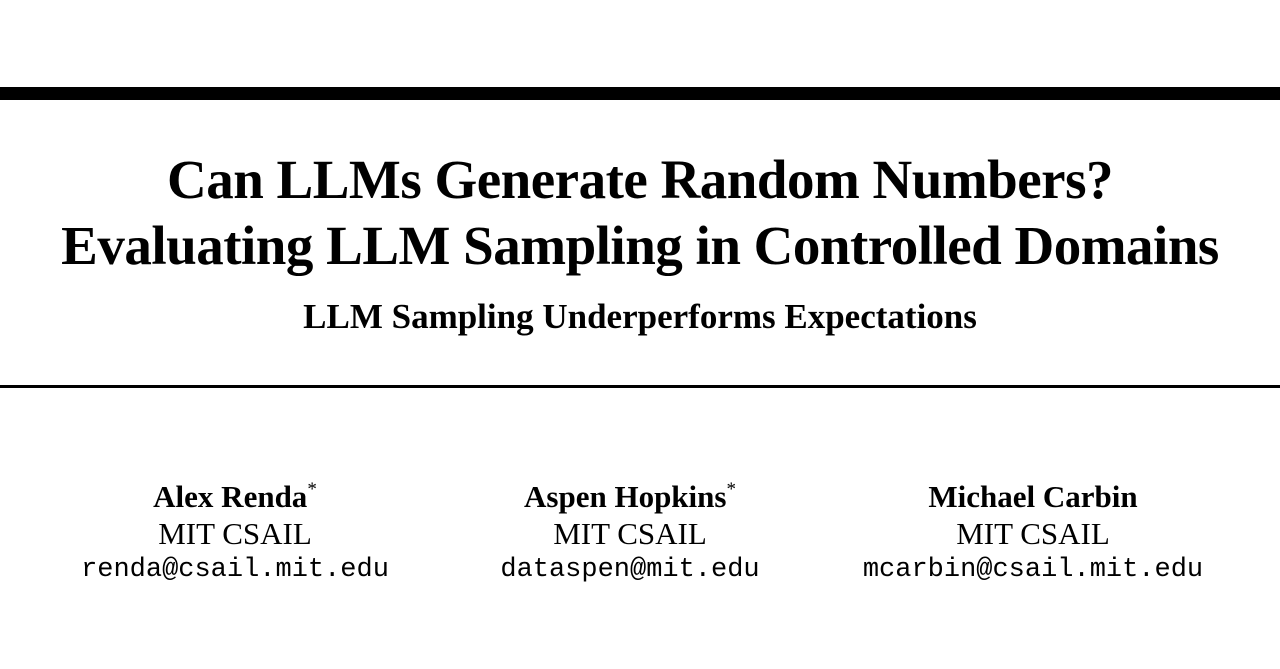 The width and height of the screenshot is (1280, 669). I want to click on author-name: Aspen Hopkins*, so click(630, 496).